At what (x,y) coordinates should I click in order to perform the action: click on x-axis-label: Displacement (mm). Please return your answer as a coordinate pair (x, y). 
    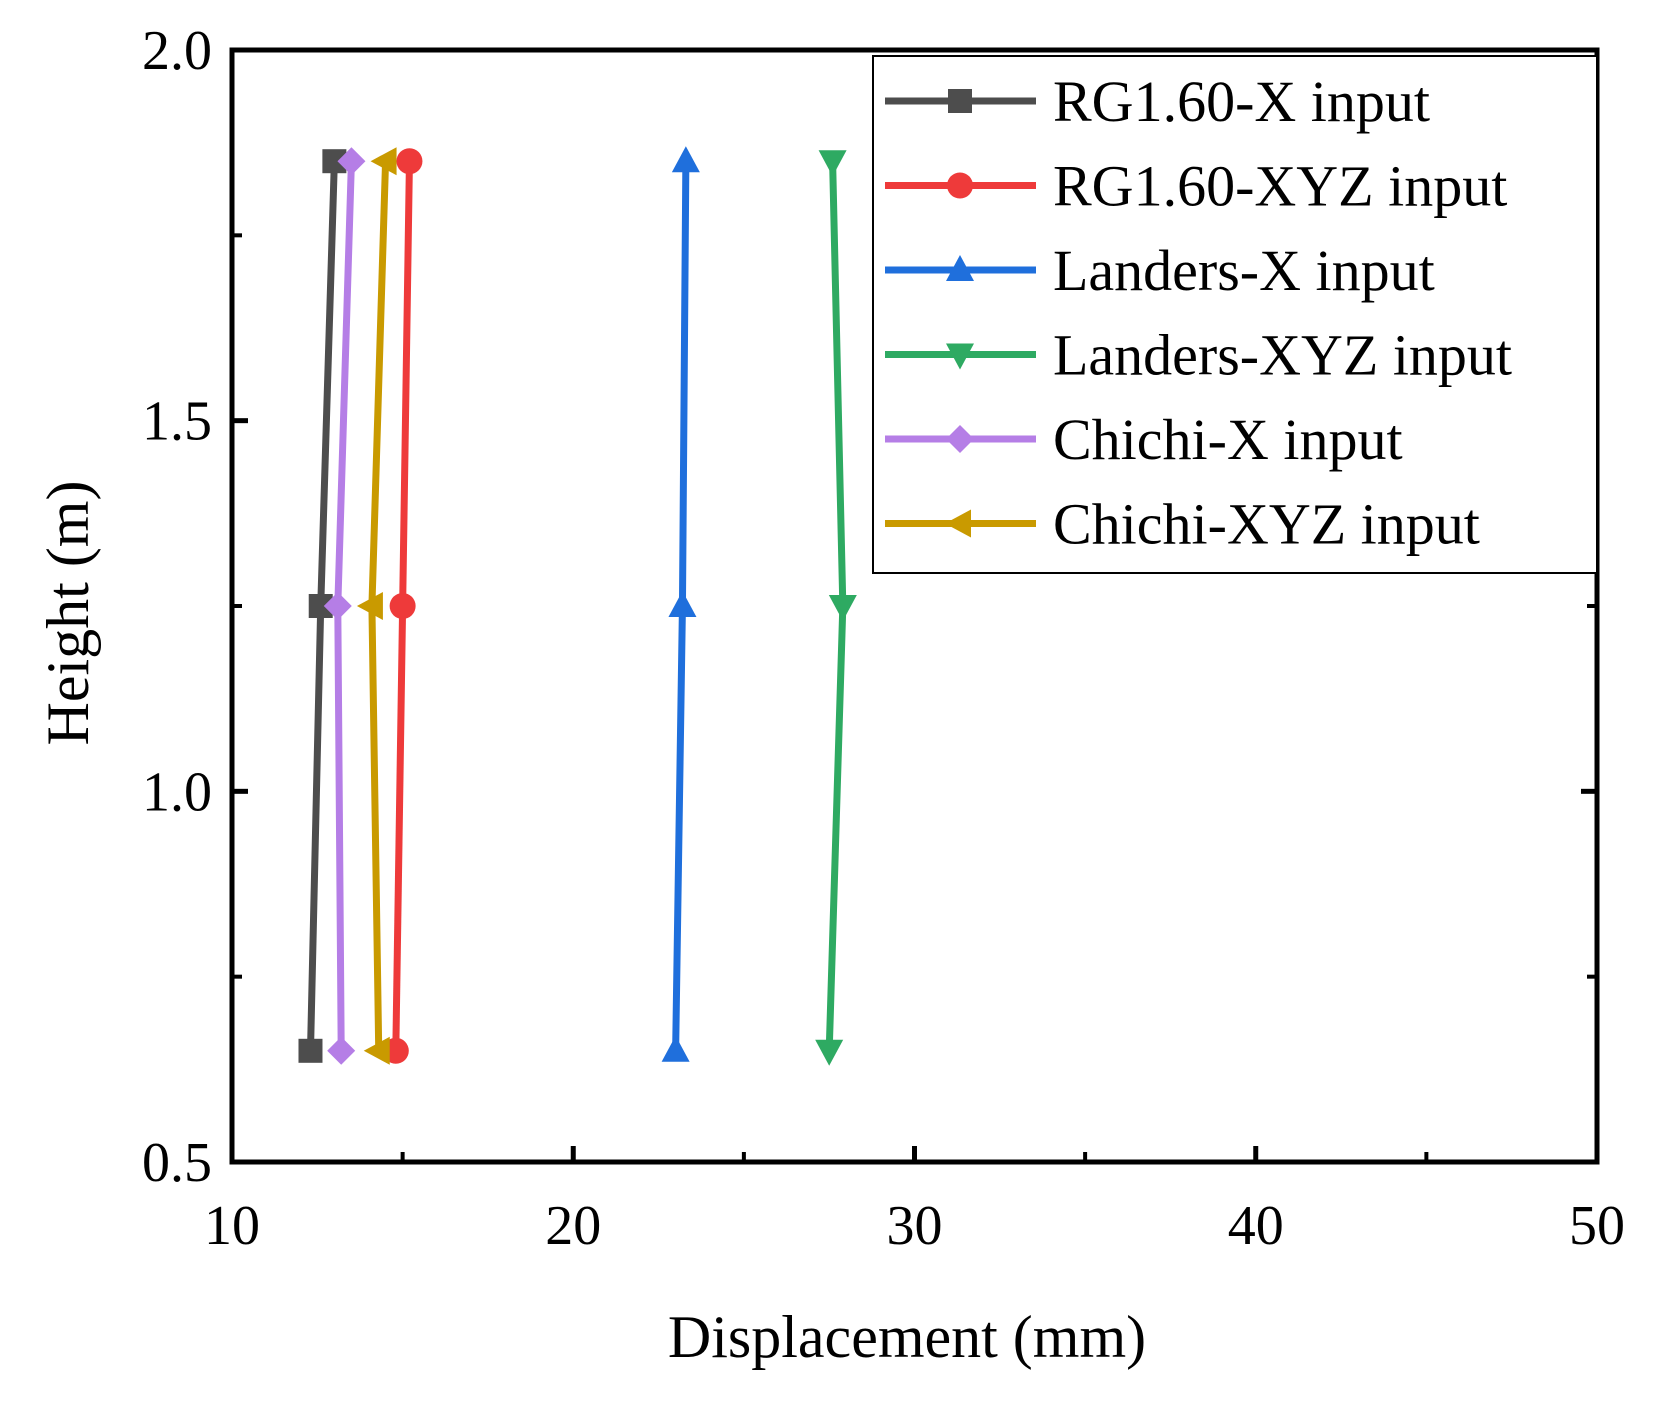
    Looking at the image, I should click on (907, 1337).